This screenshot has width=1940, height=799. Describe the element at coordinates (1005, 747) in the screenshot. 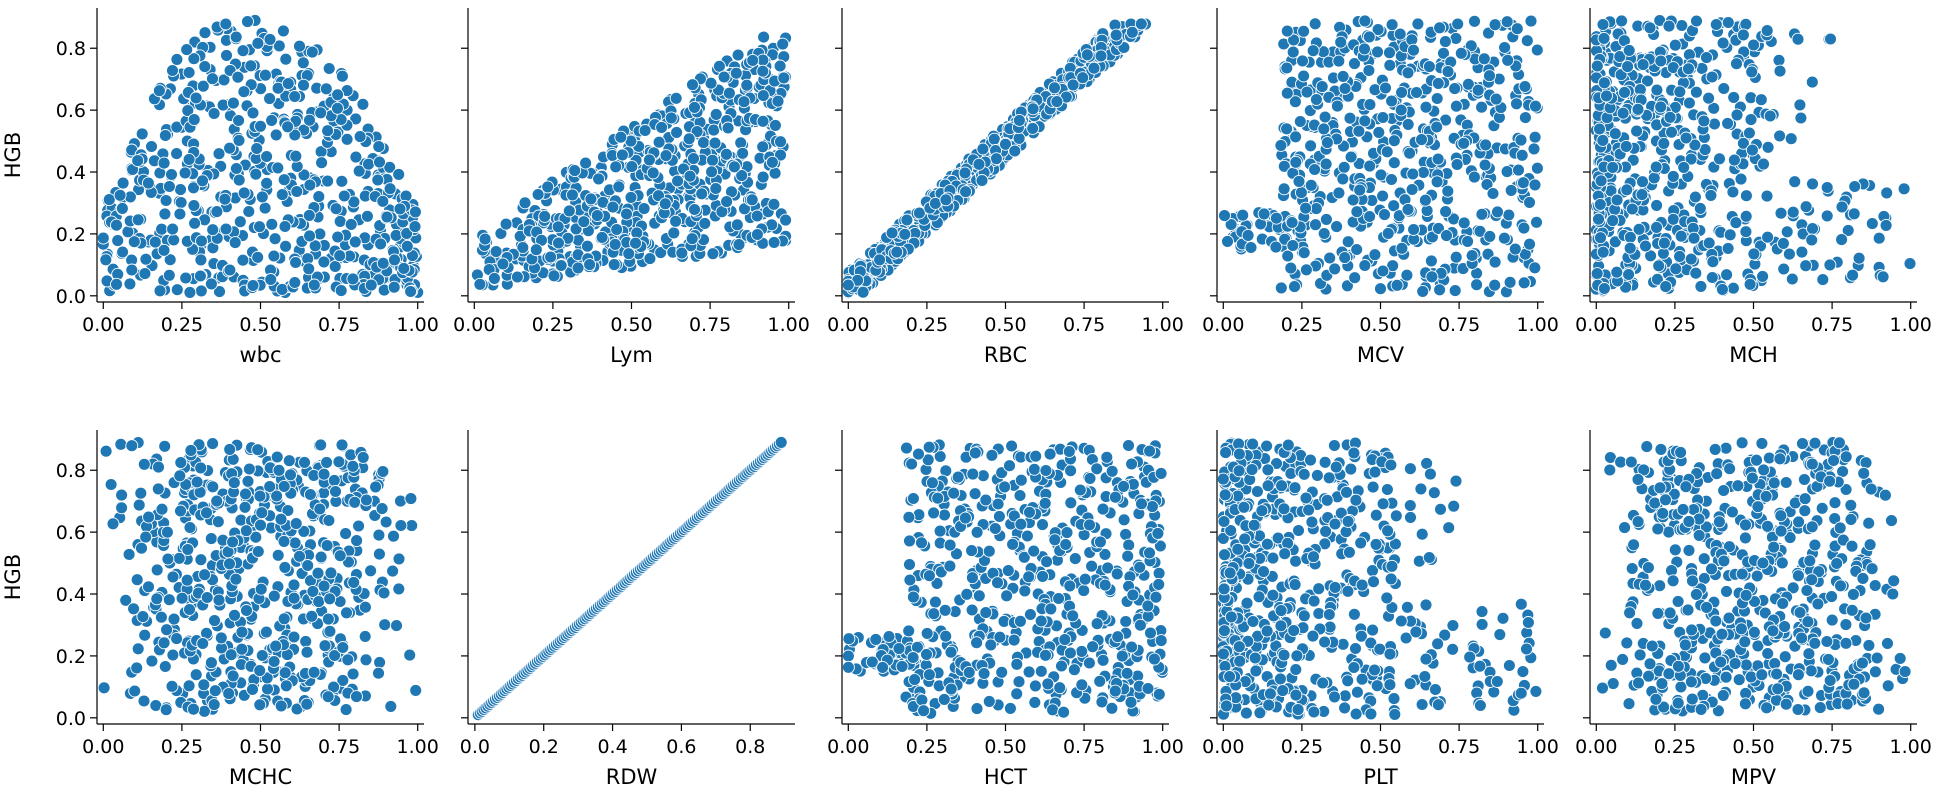

I see `x-tick-label: 0.50` at that location.